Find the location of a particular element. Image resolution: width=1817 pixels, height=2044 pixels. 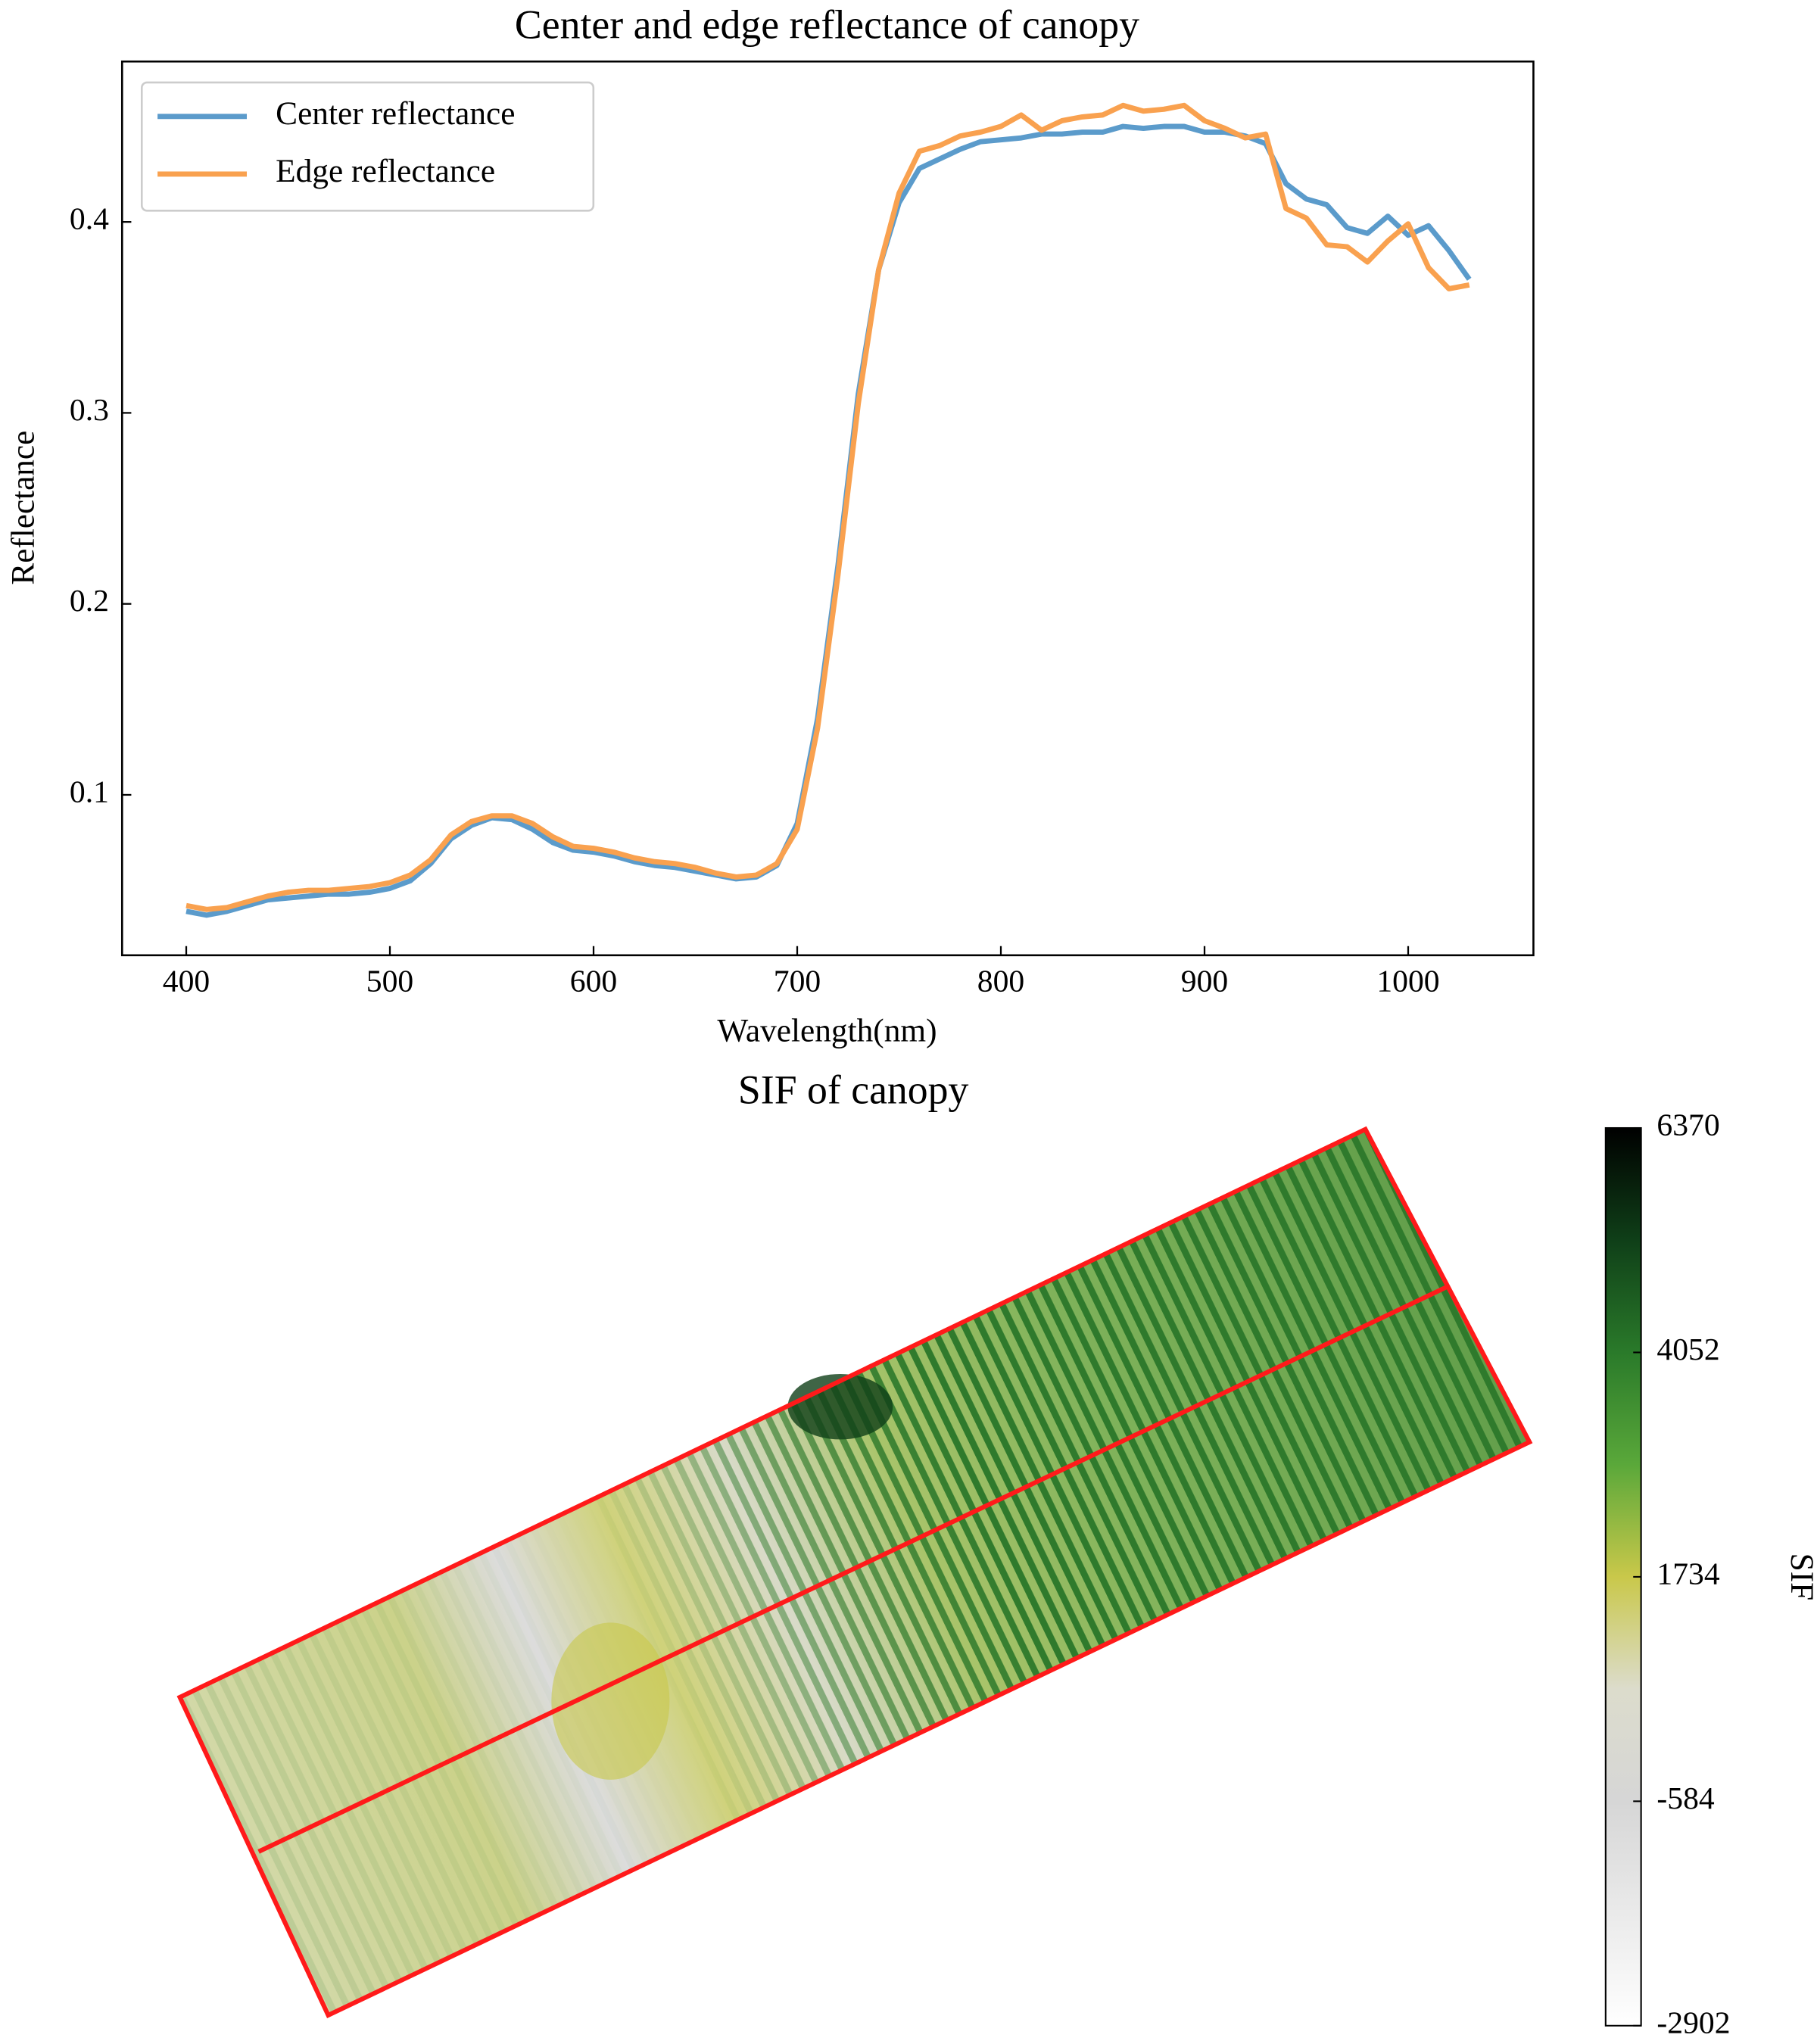

colorbar-tick-label: 1734 is located at coordinates (1687, 1573).